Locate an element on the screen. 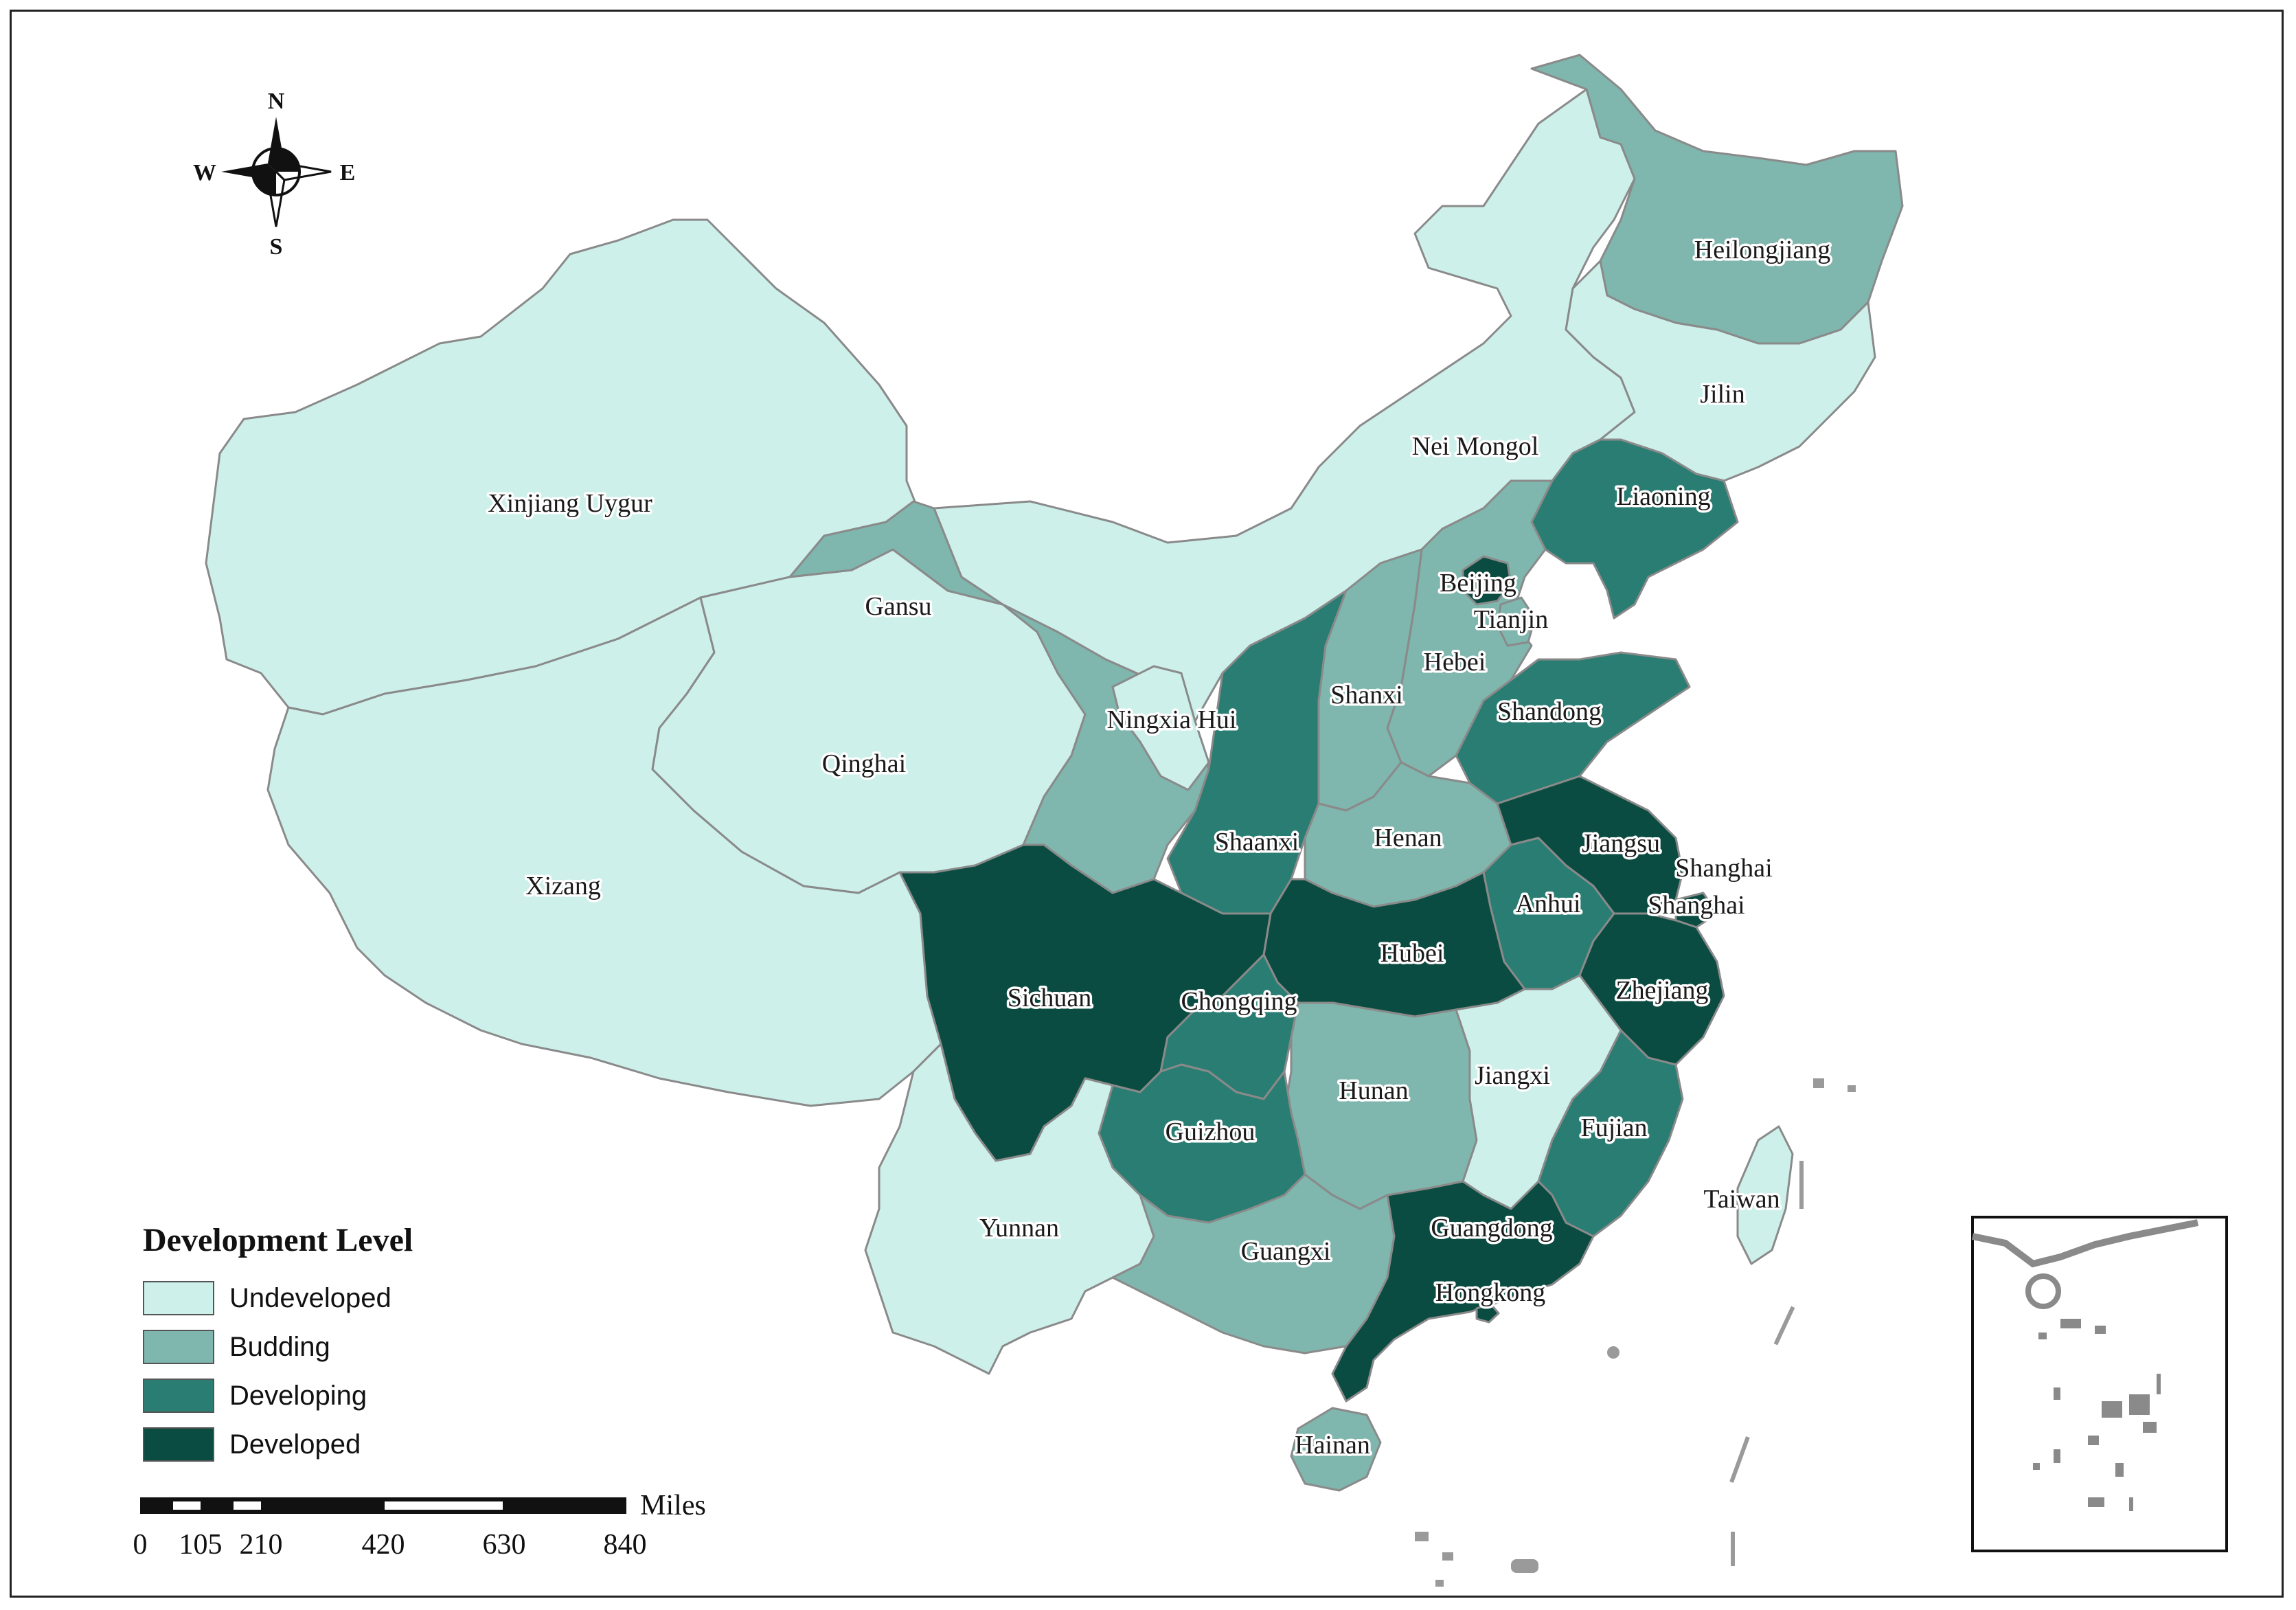 Image resolution: width=2296 pixels, height=1610 pixels. scale-tick-2: 210 is located at coordinates (261, 1545).